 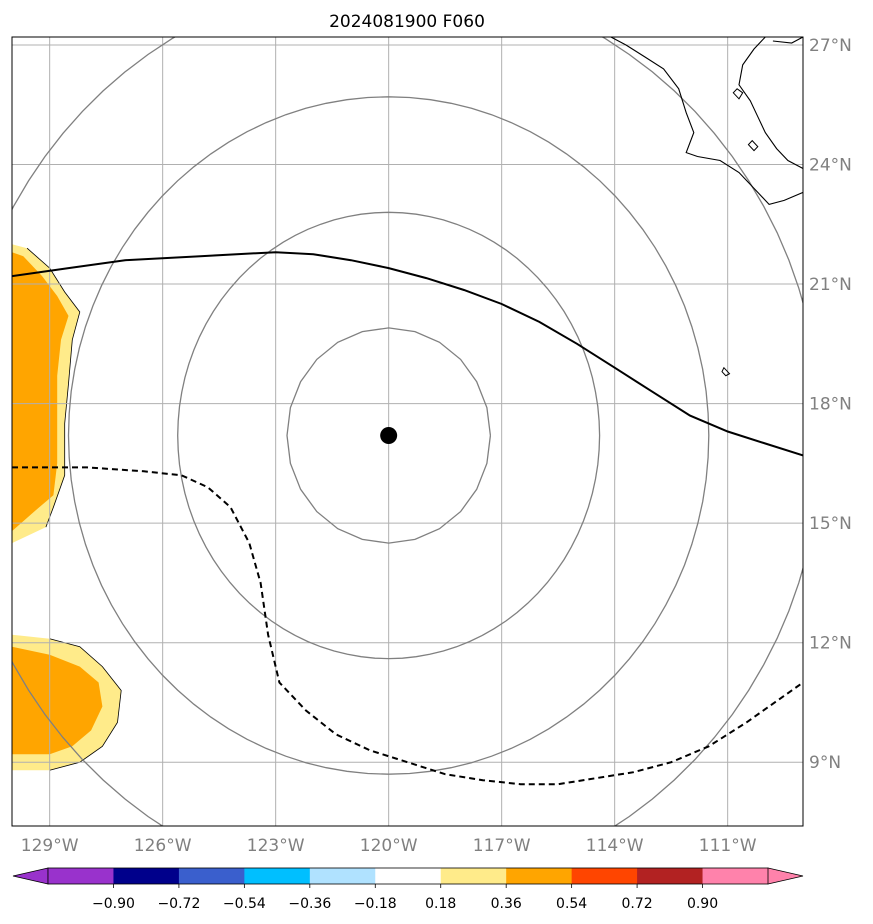 What do you see at coordinates (375, 904) in the screenshot?
I see `colorbar-tick-label: −0.18` at bounding box center [375, 904].